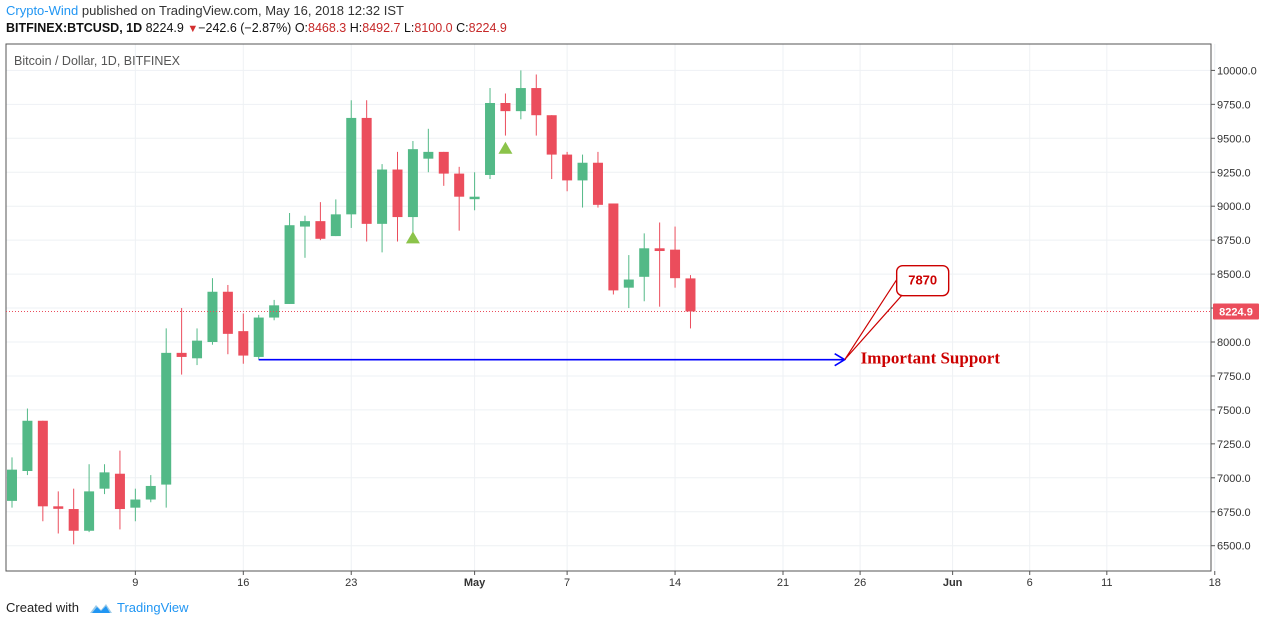 The height and width of the screenshot is (627, 1270). What do you see at coordinates (906, 284) in the screenshot?
I see `callout-joint` at bounding box center [906, 284].